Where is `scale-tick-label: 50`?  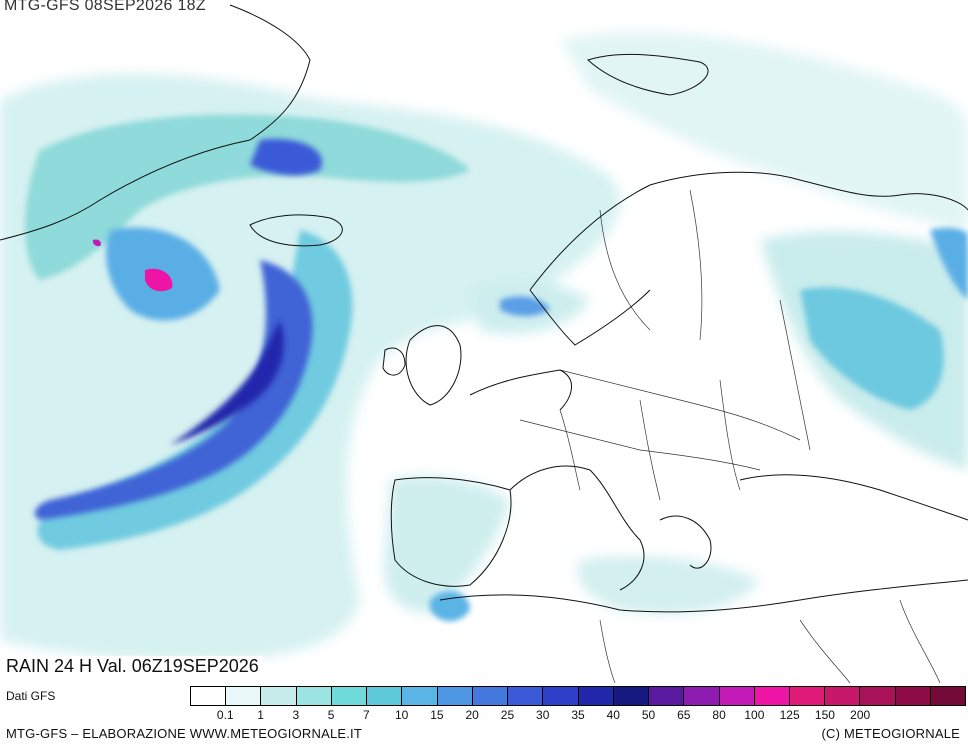
scale-tick-label: 50 is located at coordinates (648, 715).